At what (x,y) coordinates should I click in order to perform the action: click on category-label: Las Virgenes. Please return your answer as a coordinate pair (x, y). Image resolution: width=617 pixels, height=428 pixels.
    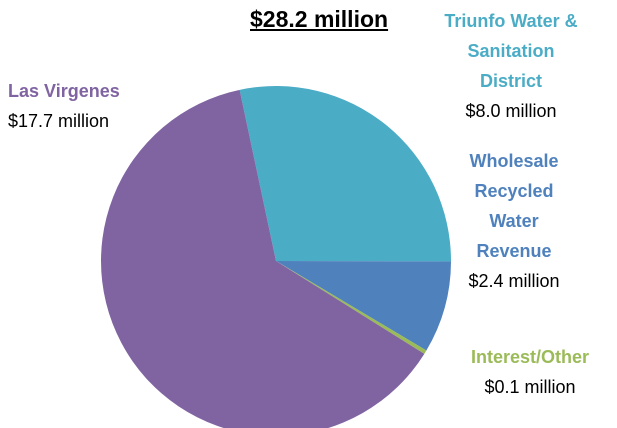
    Looking at the image, I should click on (64, 91).